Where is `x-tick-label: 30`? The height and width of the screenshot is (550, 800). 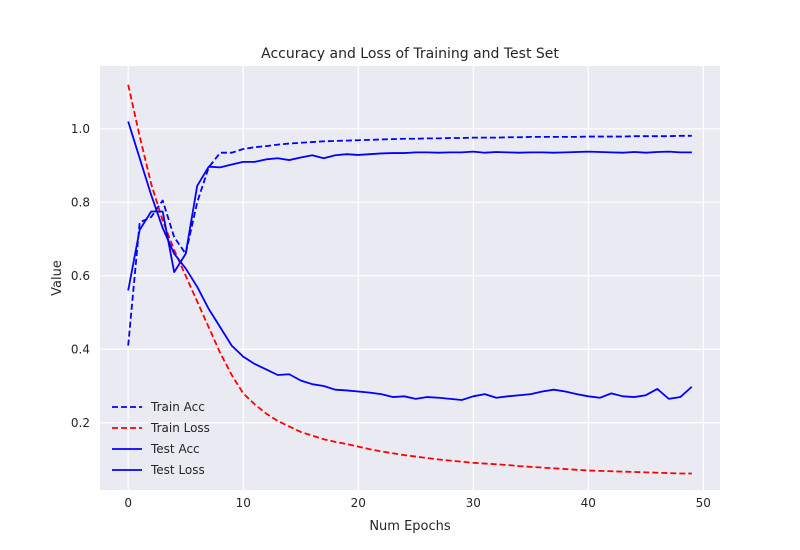
x-tick-label: 30 is located at coordinates (473, 503).